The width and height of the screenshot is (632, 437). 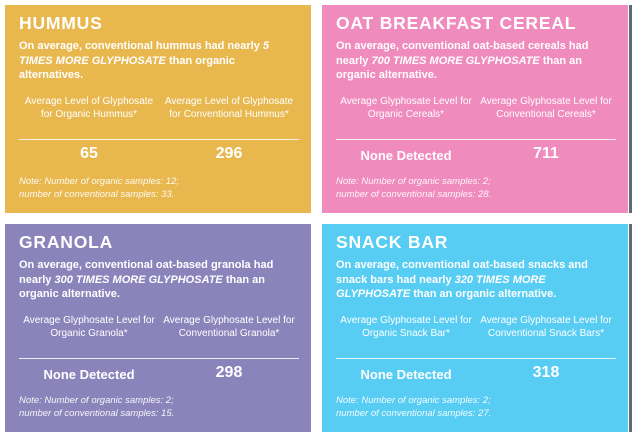 What do you see at coordinates (66, 242) in the screenshot?
I see `card-title: GRANOLA` at bounding box center [66, 242].